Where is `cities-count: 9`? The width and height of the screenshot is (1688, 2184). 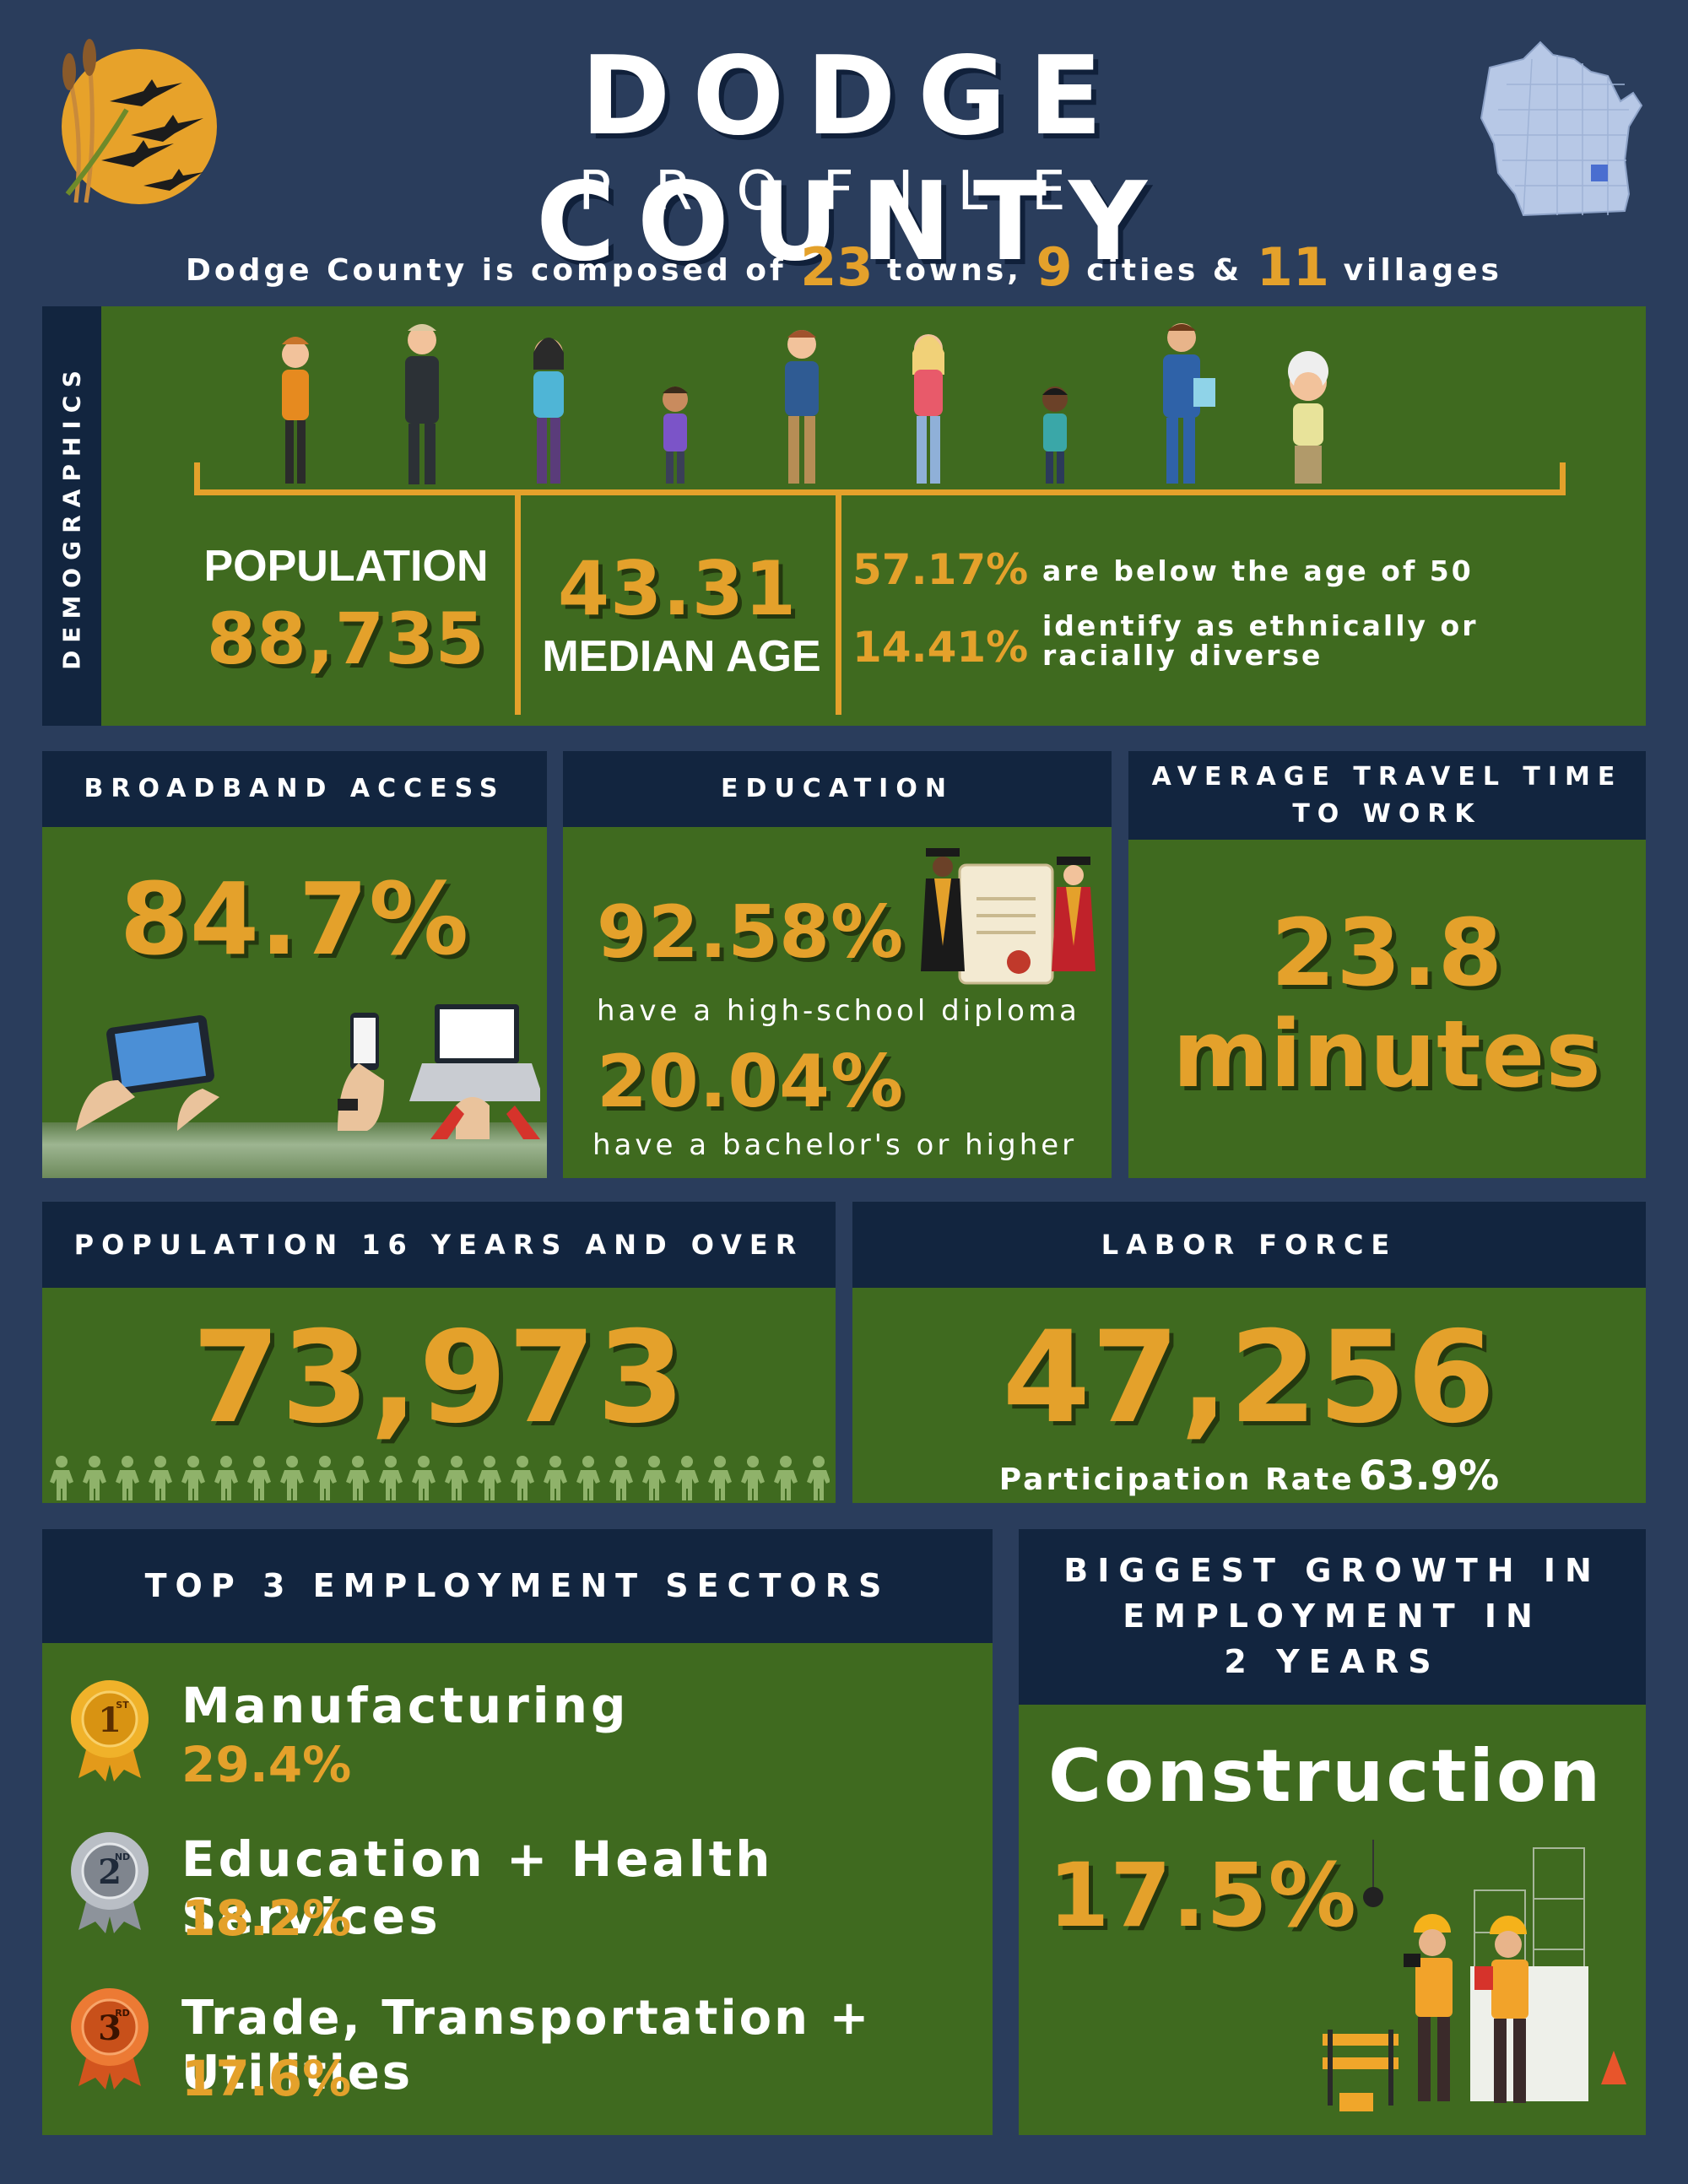 cities-count: 9 is located at coordinates (1054, 267).